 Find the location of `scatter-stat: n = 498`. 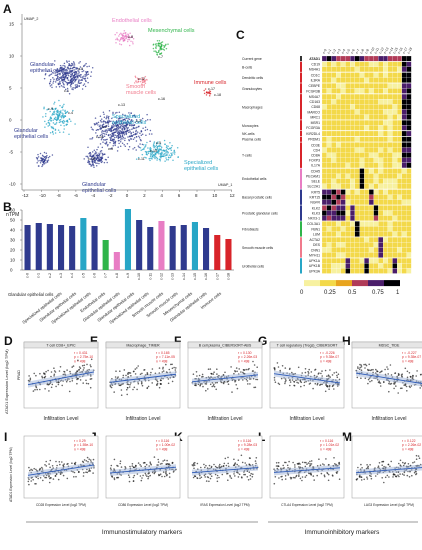

scatter-stat: n = 498 is located at coordinates (326, 361).